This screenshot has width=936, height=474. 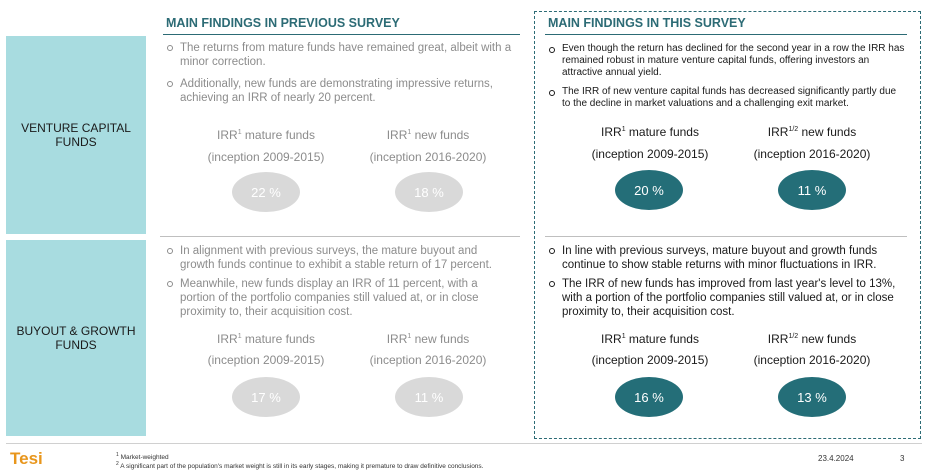 I want to click on current-section-divider, so click(x=726, y=236).